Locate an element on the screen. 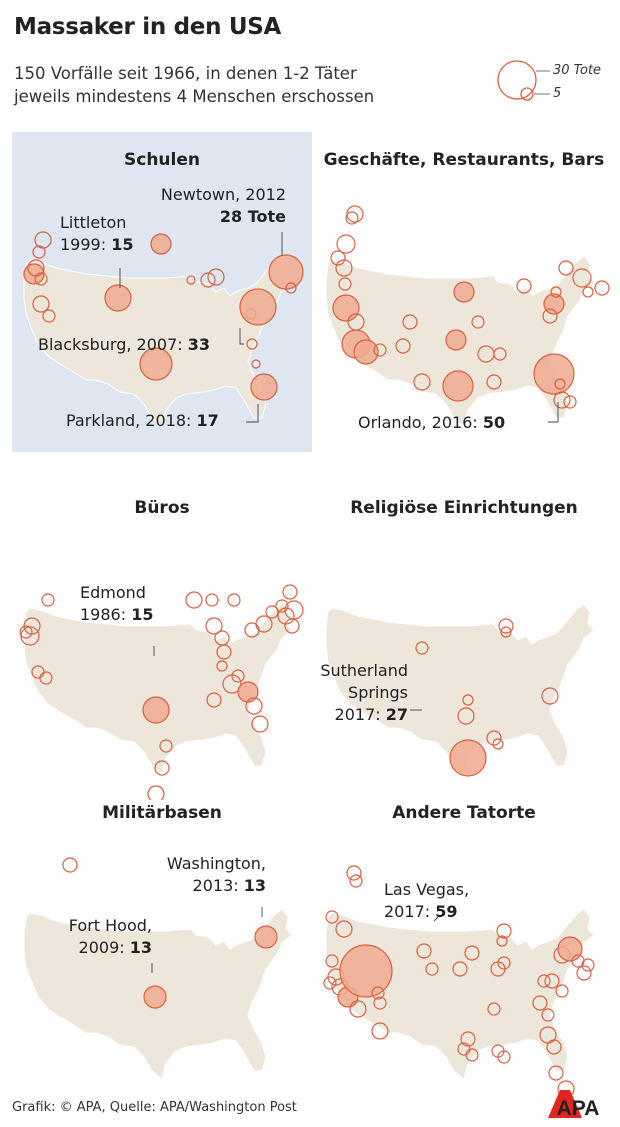 This screenshot has width=620, height=1127. annotation-washington-place: Washington, is located at coordinates (216, 863).